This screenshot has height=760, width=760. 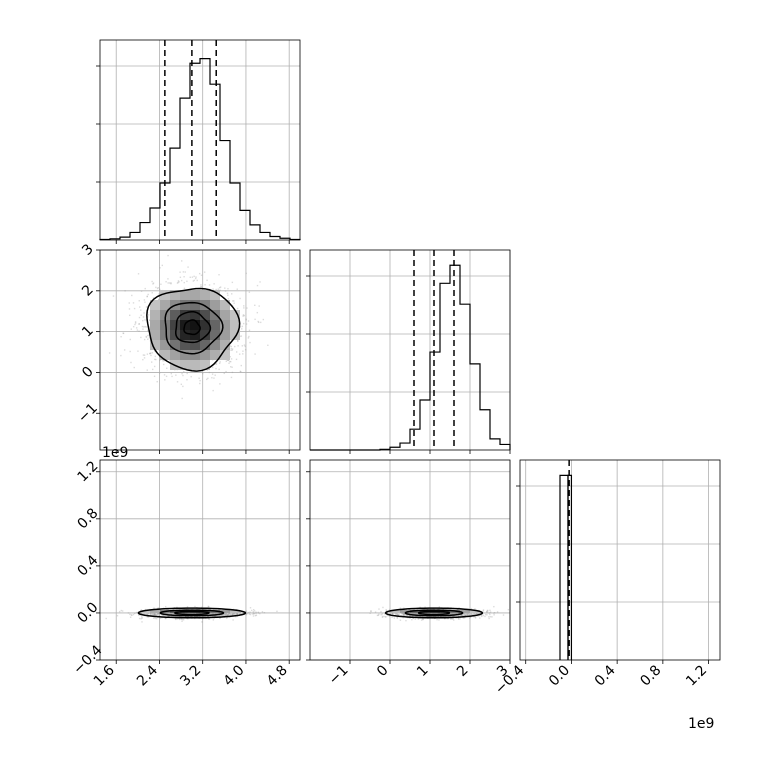 I want to click on panel-background, so click(x=200, y=140).